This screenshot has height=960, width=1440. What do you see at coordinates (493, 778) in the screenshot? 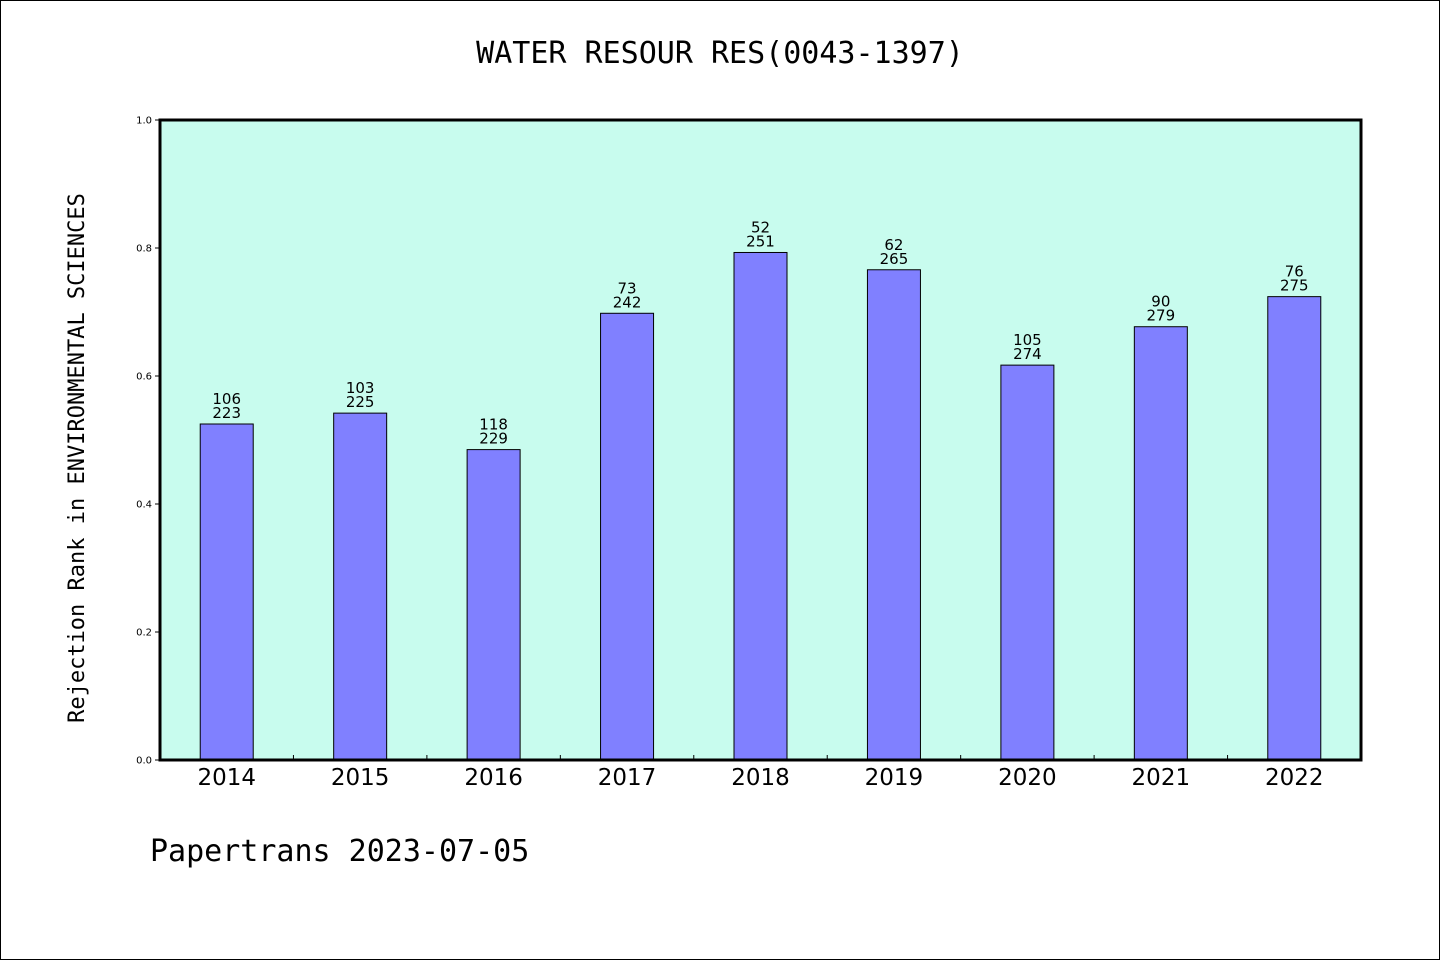
I see `x-tick-label-2016: 2016` at bounding box center [493, 778].